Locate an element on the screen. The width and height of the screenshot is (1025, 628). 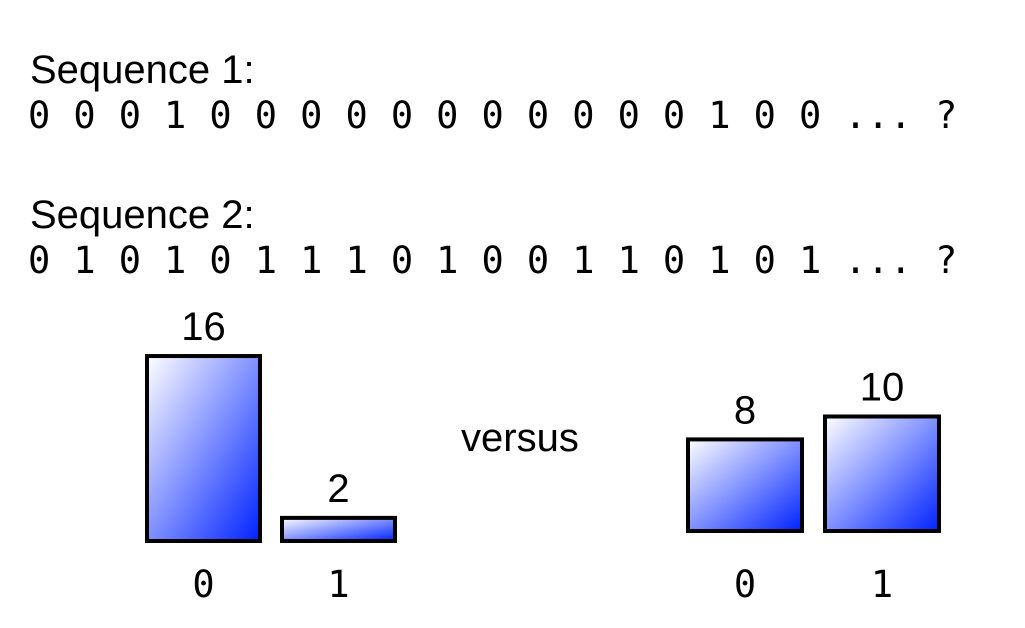
chart-1-category-label-0: 0 is located at coordinates (203, 584).